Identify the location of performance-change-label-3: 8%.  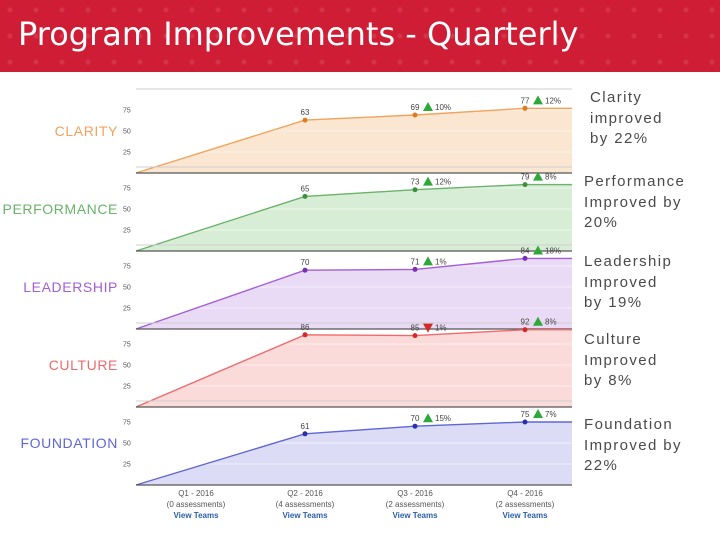
(551, 177).